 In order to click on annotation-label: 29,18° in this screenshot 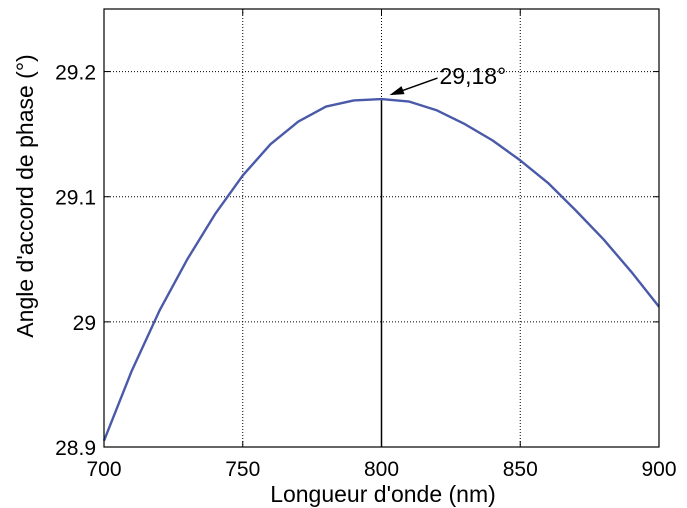, I will do `click(473, 76)`.